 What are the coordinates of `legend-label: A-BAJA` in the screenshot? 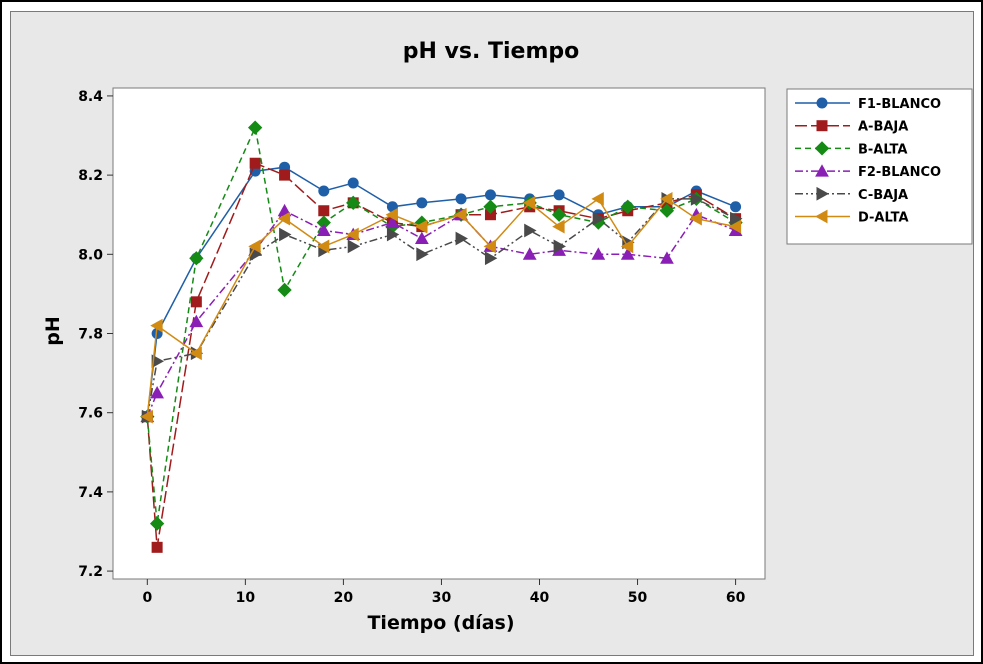 It's located at (883, 127).